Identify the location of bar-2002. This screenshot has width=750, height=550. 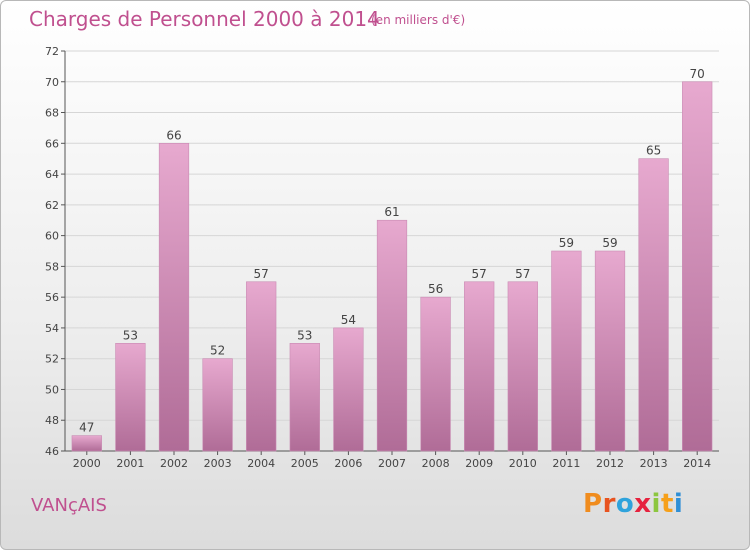
(174, 297).